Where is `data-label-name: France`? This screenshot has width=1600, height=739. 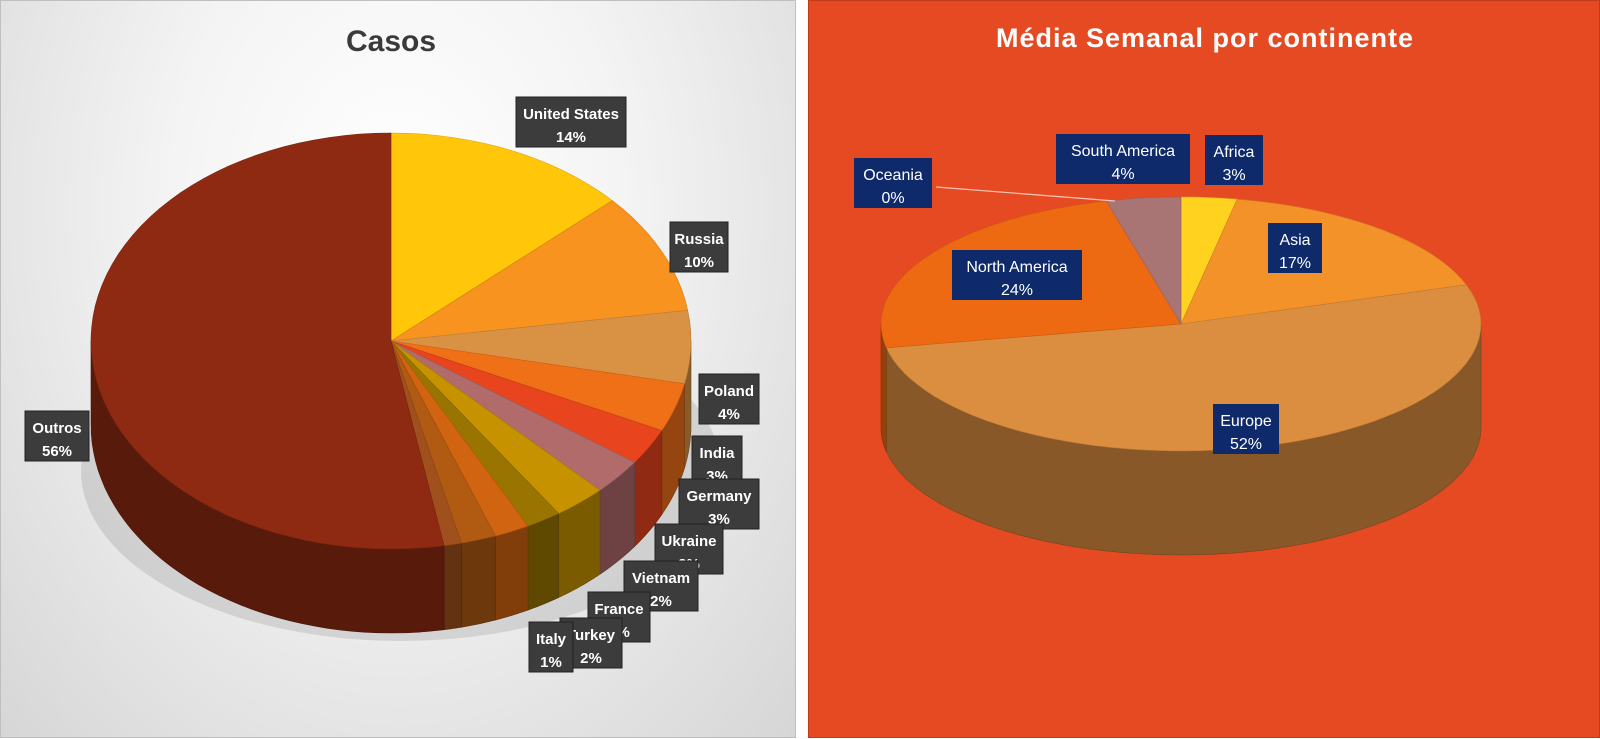 data-label-name: France is located at coordinates (618, 609).